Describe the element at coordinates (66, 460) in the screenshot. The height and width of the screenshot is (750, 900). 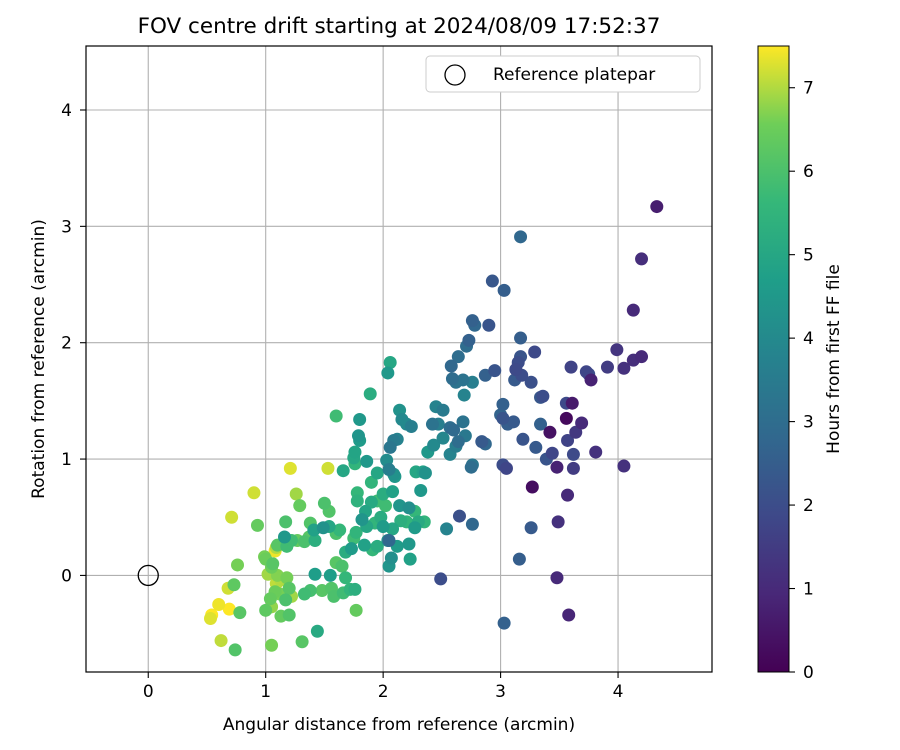
I see `y-tick-label: 1` at that location.